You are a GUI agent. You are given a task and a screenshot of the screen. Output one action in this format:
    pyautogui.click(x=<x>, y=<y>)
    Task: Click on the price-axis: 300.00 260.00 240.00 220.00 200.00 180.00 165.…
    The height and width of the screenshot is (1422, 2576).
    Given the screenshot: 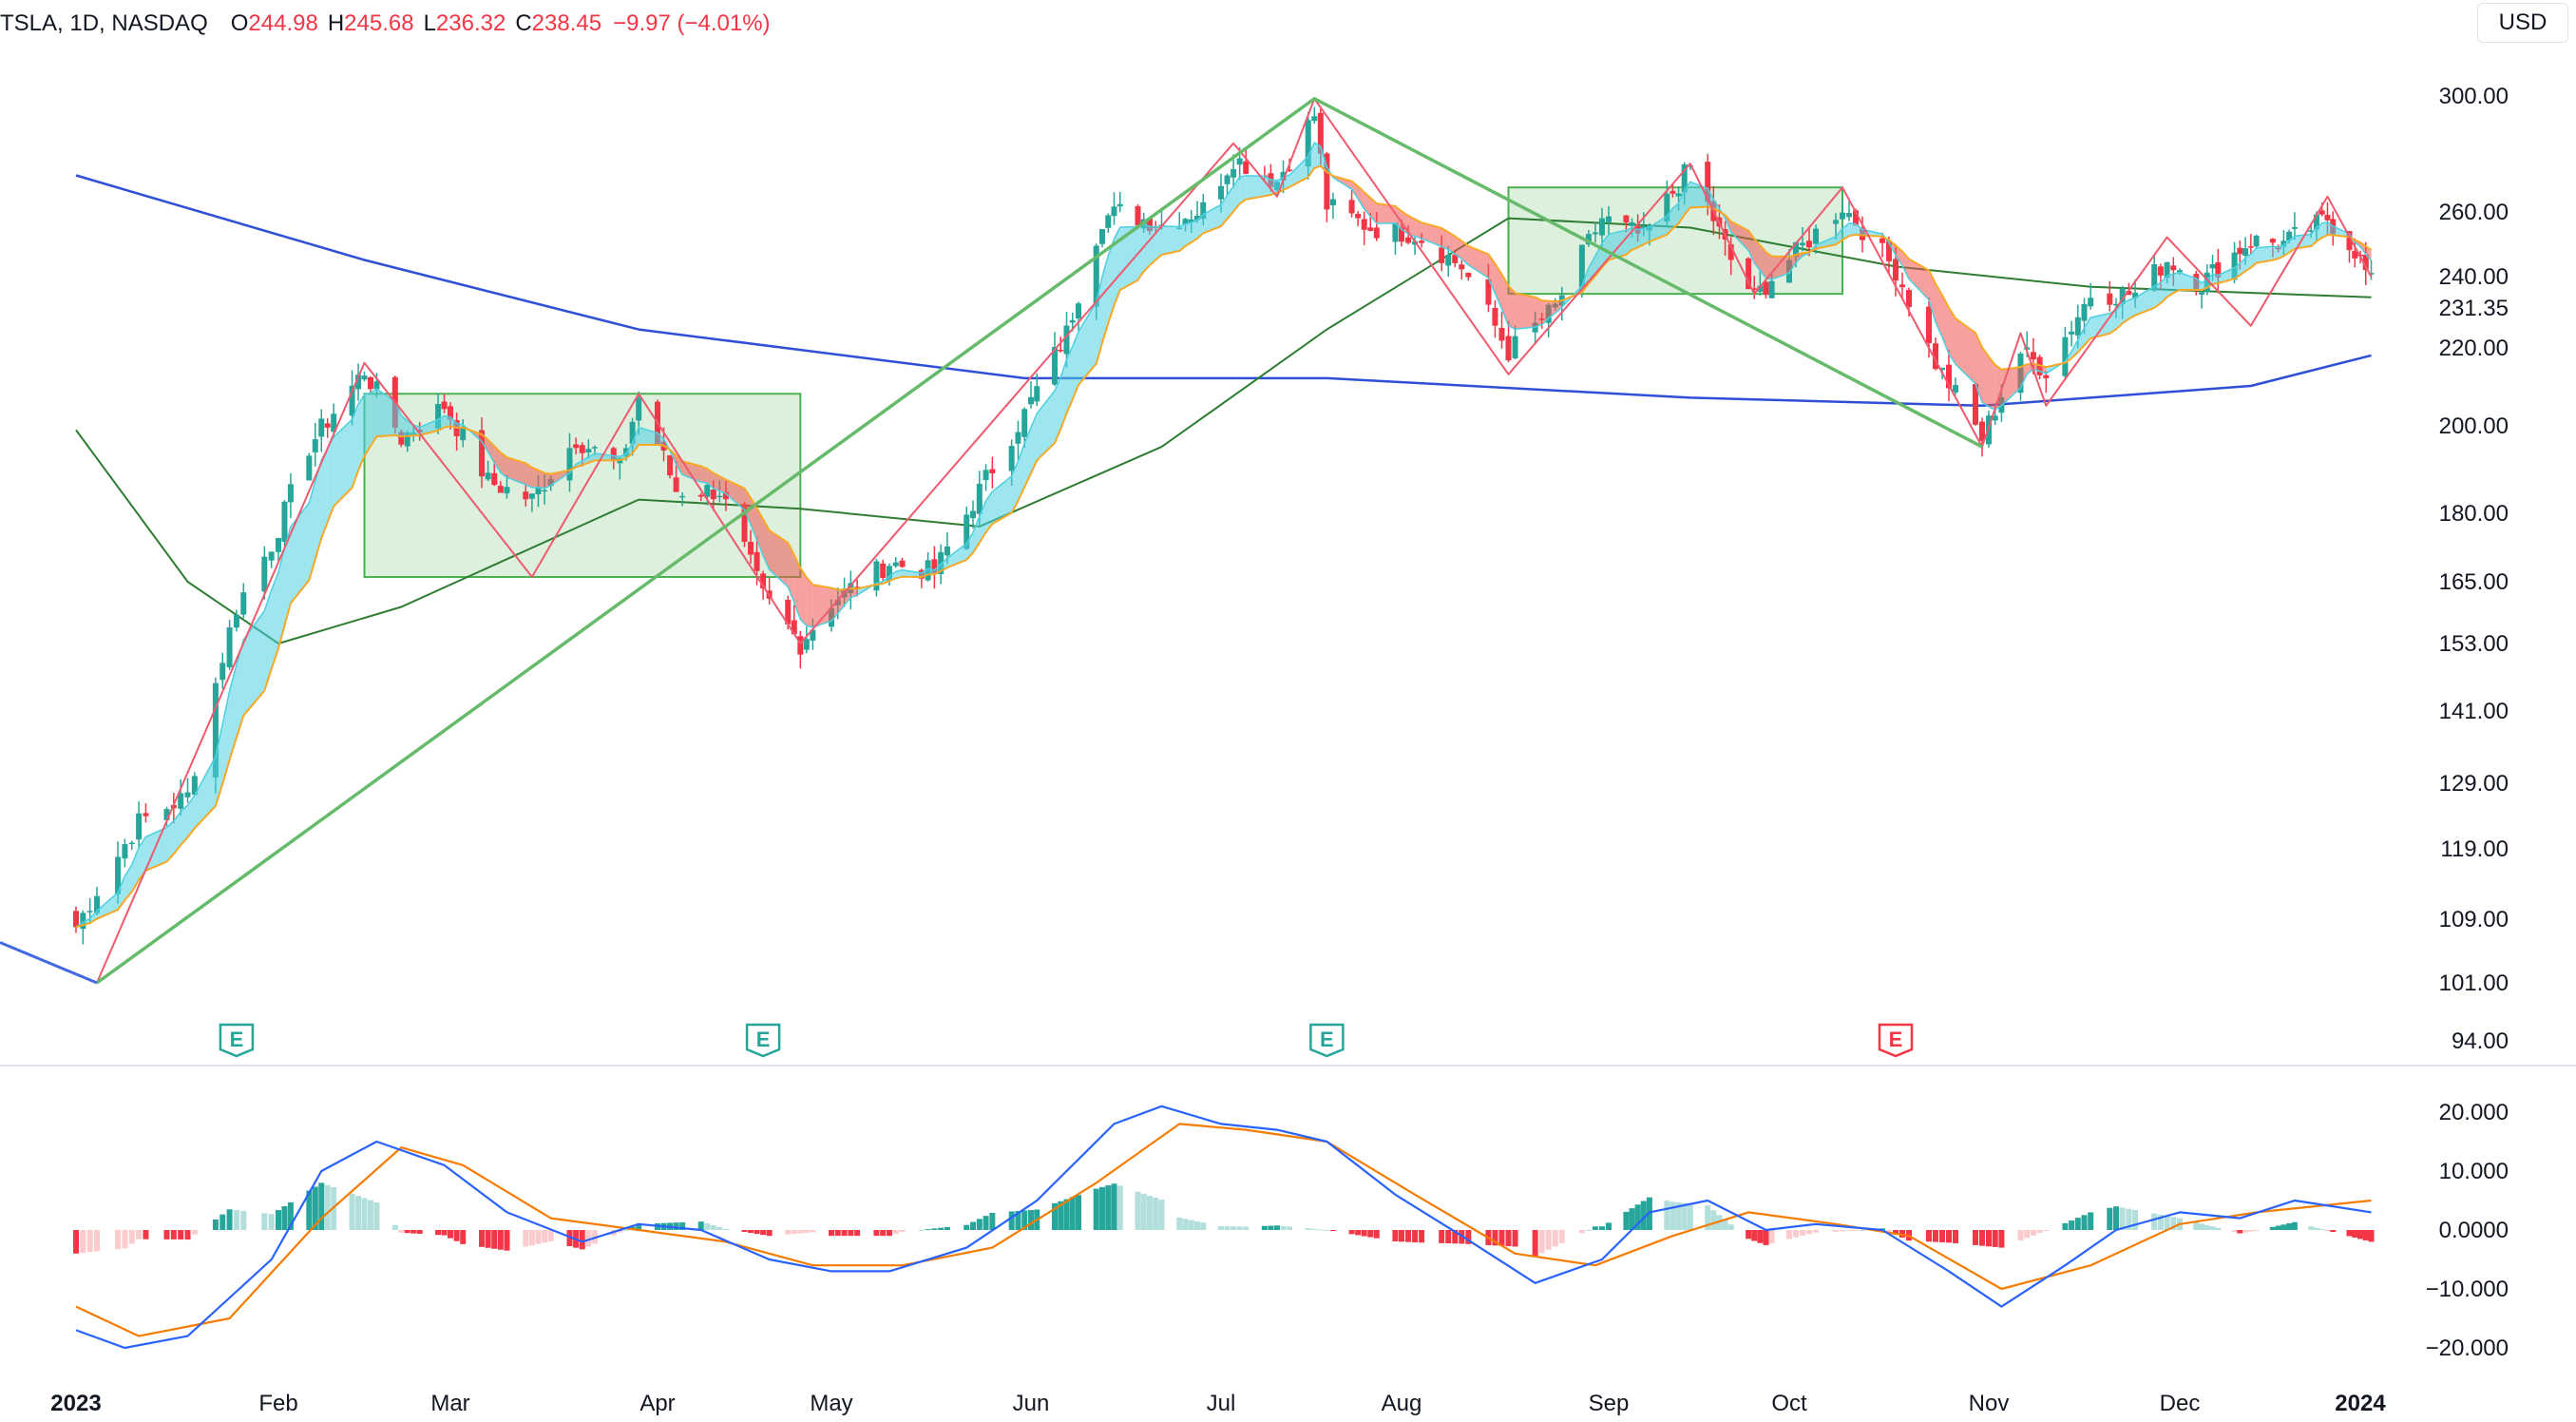 What is the action you would take?
    pyautogui.click(x=2474, y=569)
    